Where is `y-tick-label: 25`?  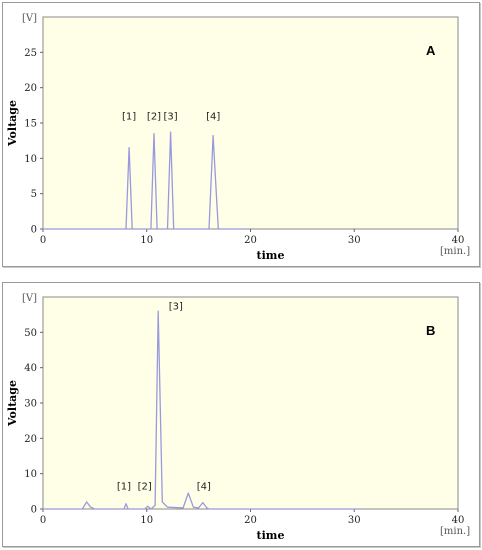 y-tick-label: 25 is located at coordinates (30, 53).